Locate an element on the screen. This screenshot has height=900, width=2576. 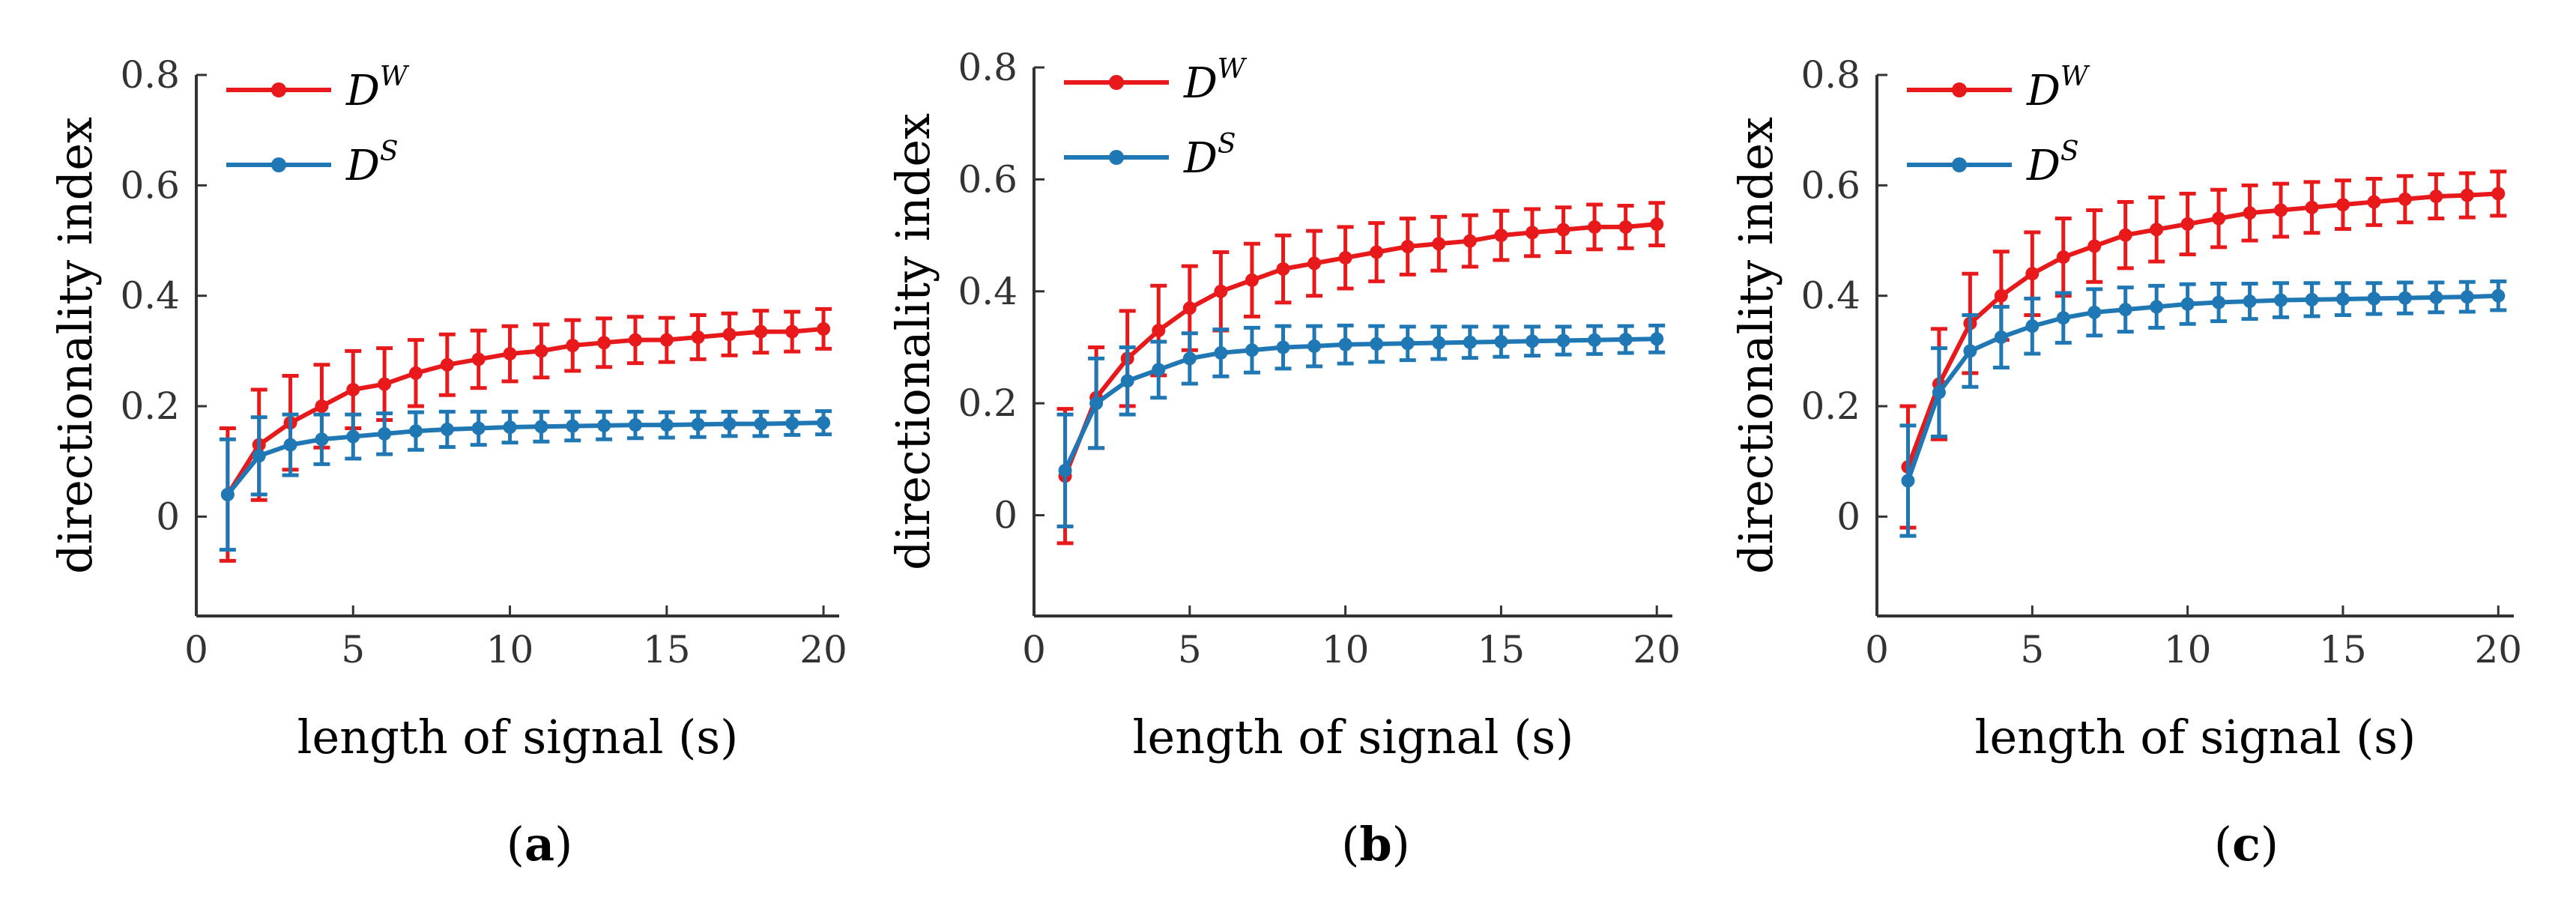
series-DW is located at coordinates (525, 434).